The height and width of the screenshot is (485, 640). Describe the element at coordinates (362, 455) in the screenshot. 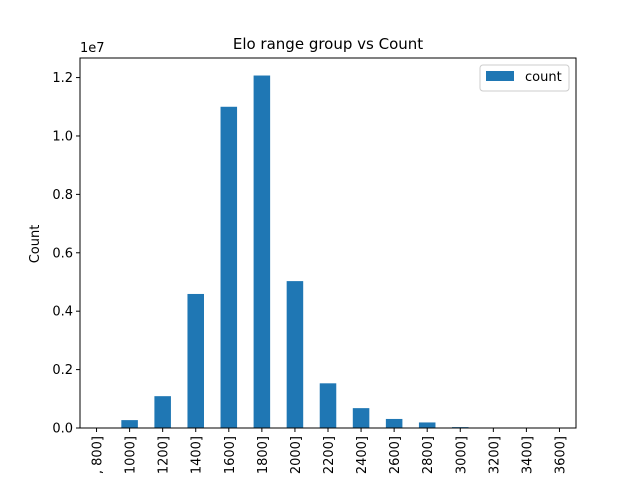

I see `x-tick-label: 2400]` at that location.